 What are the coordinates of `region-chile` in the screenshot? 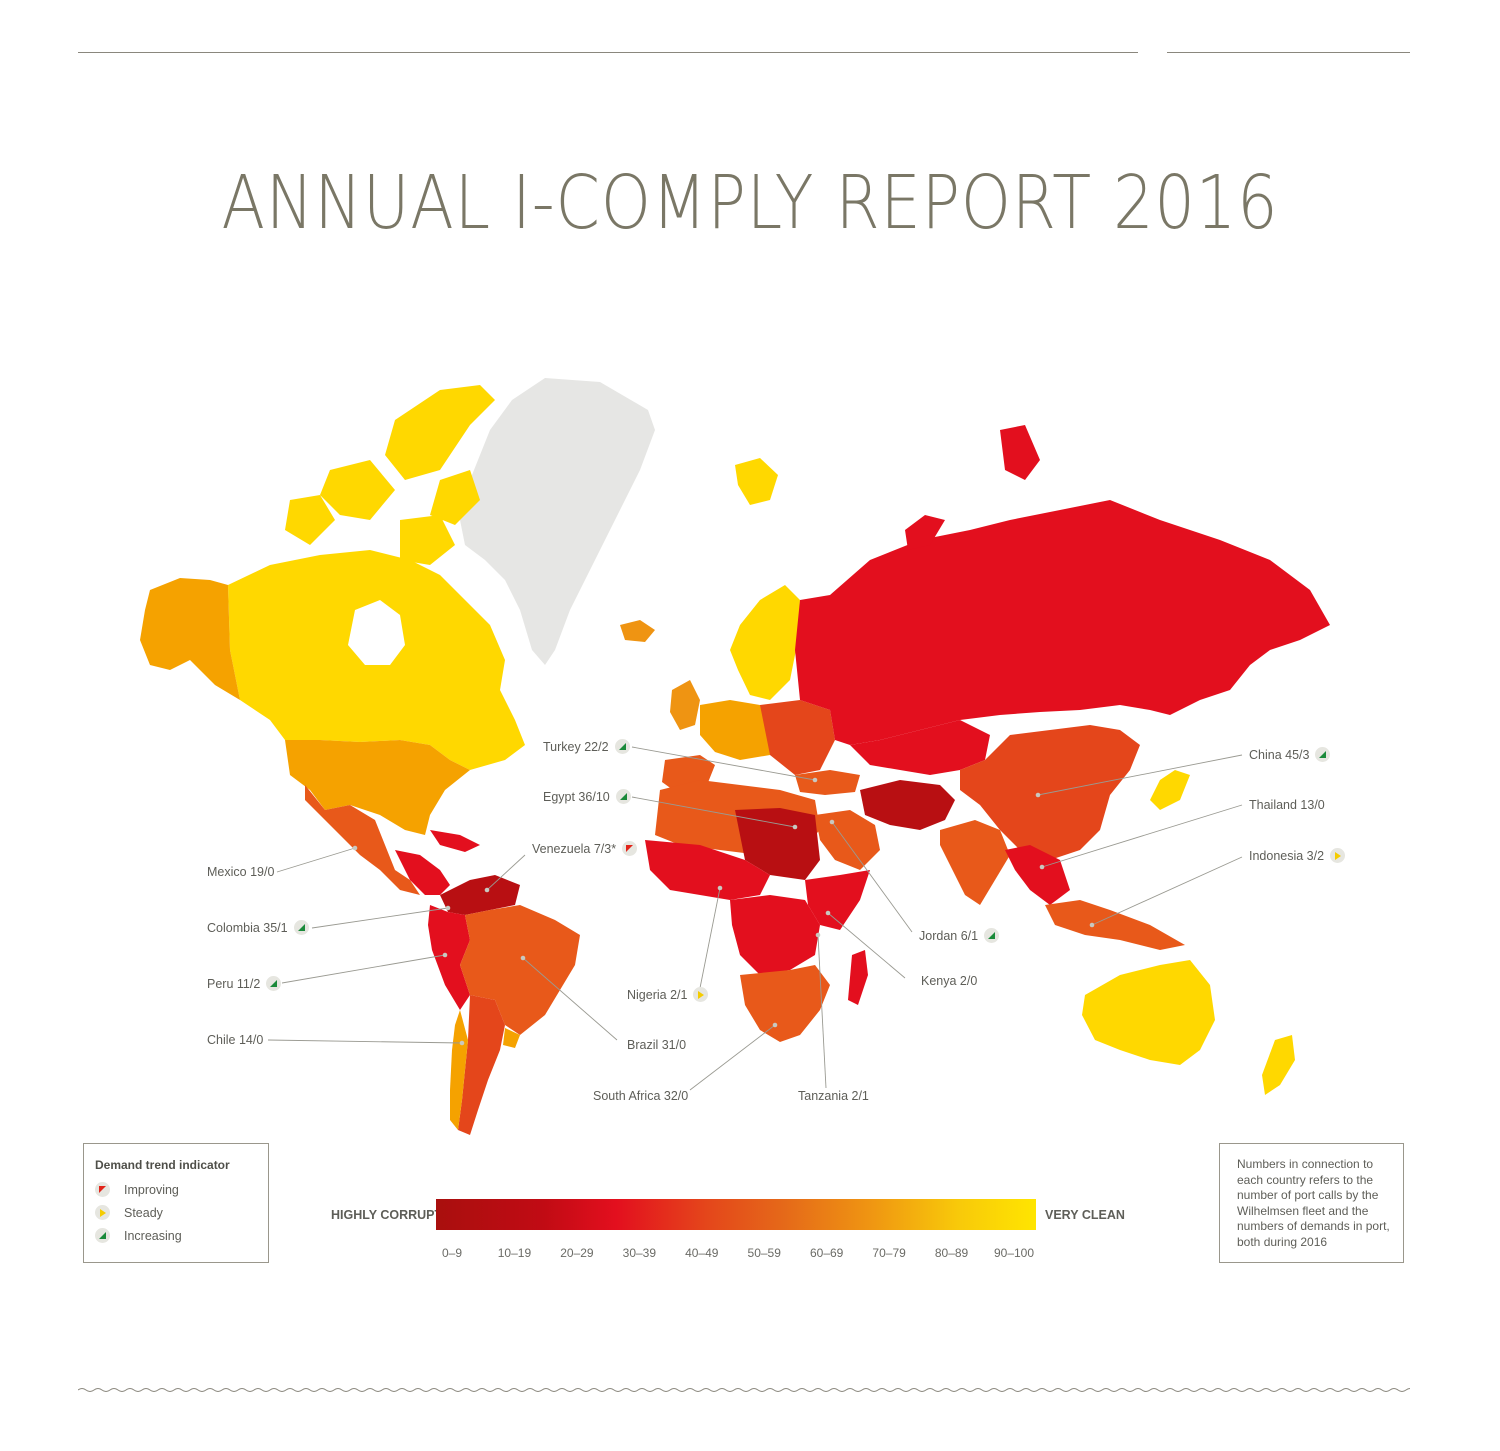 It's located at (459, 1070).